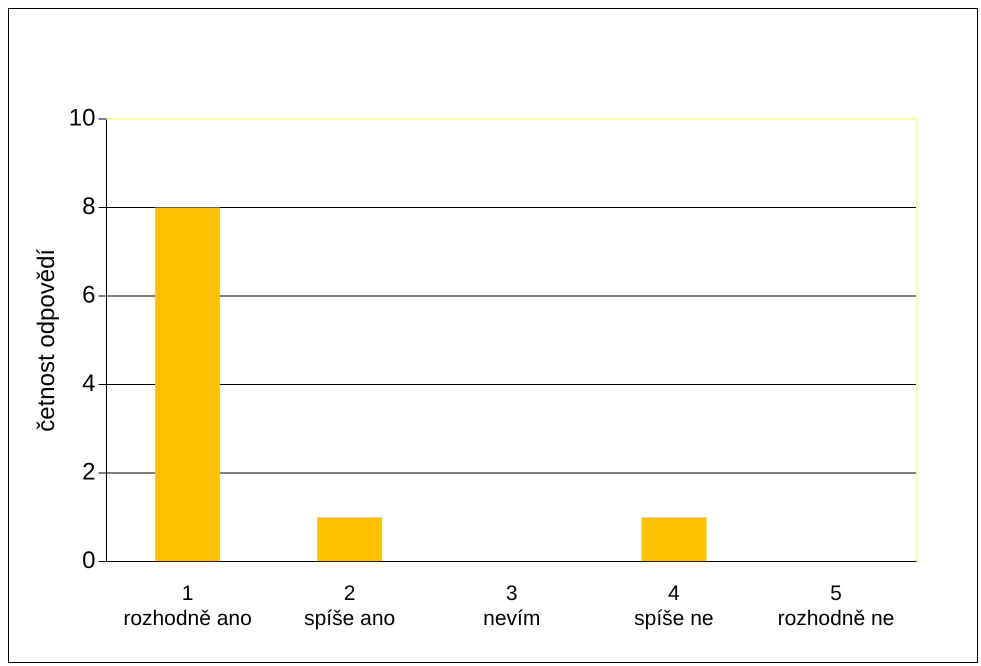  Describe the element at coordinates (89, 295) in the screenshot. I see `y-tick-label: 6` at that location.